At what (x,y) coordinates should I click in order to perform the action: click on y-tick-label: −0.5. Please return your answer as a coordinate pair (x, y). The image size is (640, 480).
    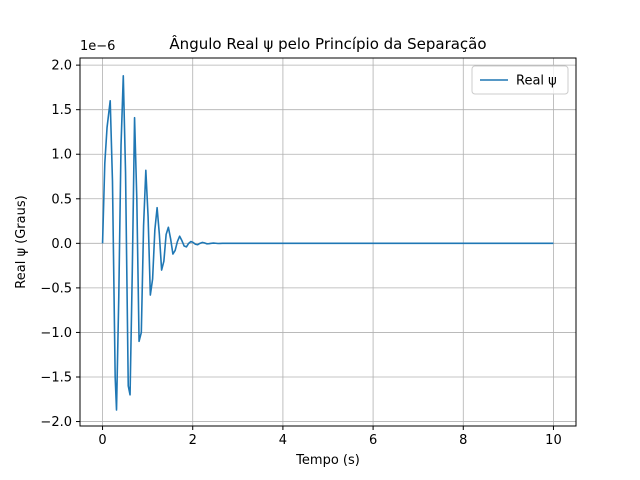
    Looking at the image, I should click on (56, 288).